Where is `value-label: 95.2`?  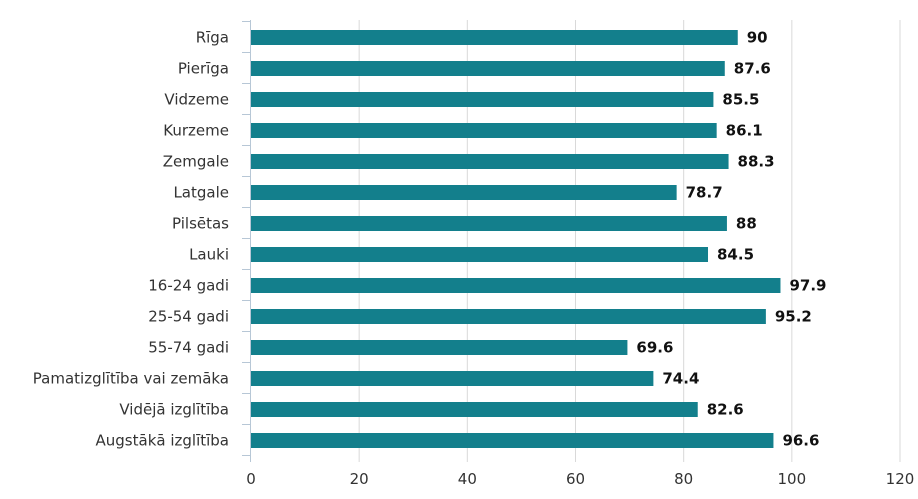
value-label: 95.2 is located at coordinates (793, 317).